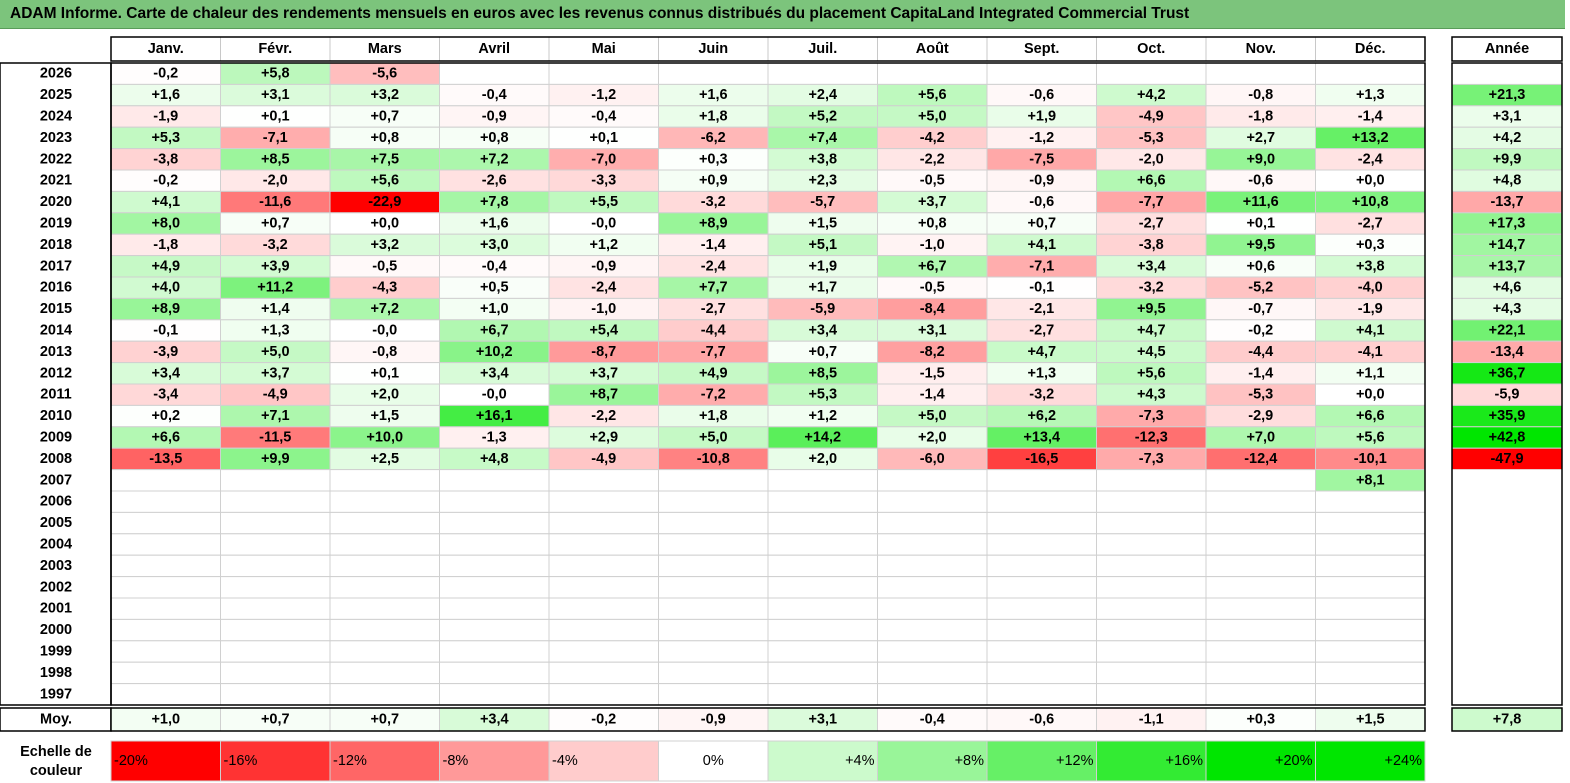  I want to click on heat-cell-value: +6,7, so click(932, 266).